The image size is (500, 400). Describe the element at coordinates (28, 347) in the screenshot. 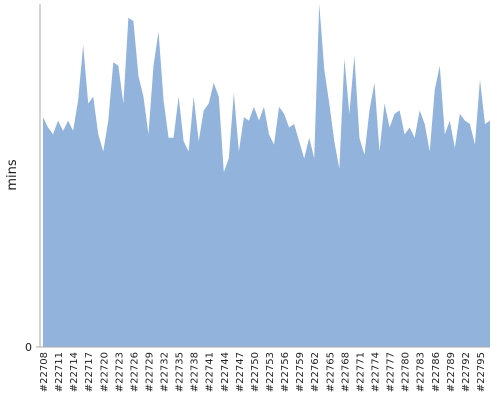

I see `y-tick-label: 0` at that location.